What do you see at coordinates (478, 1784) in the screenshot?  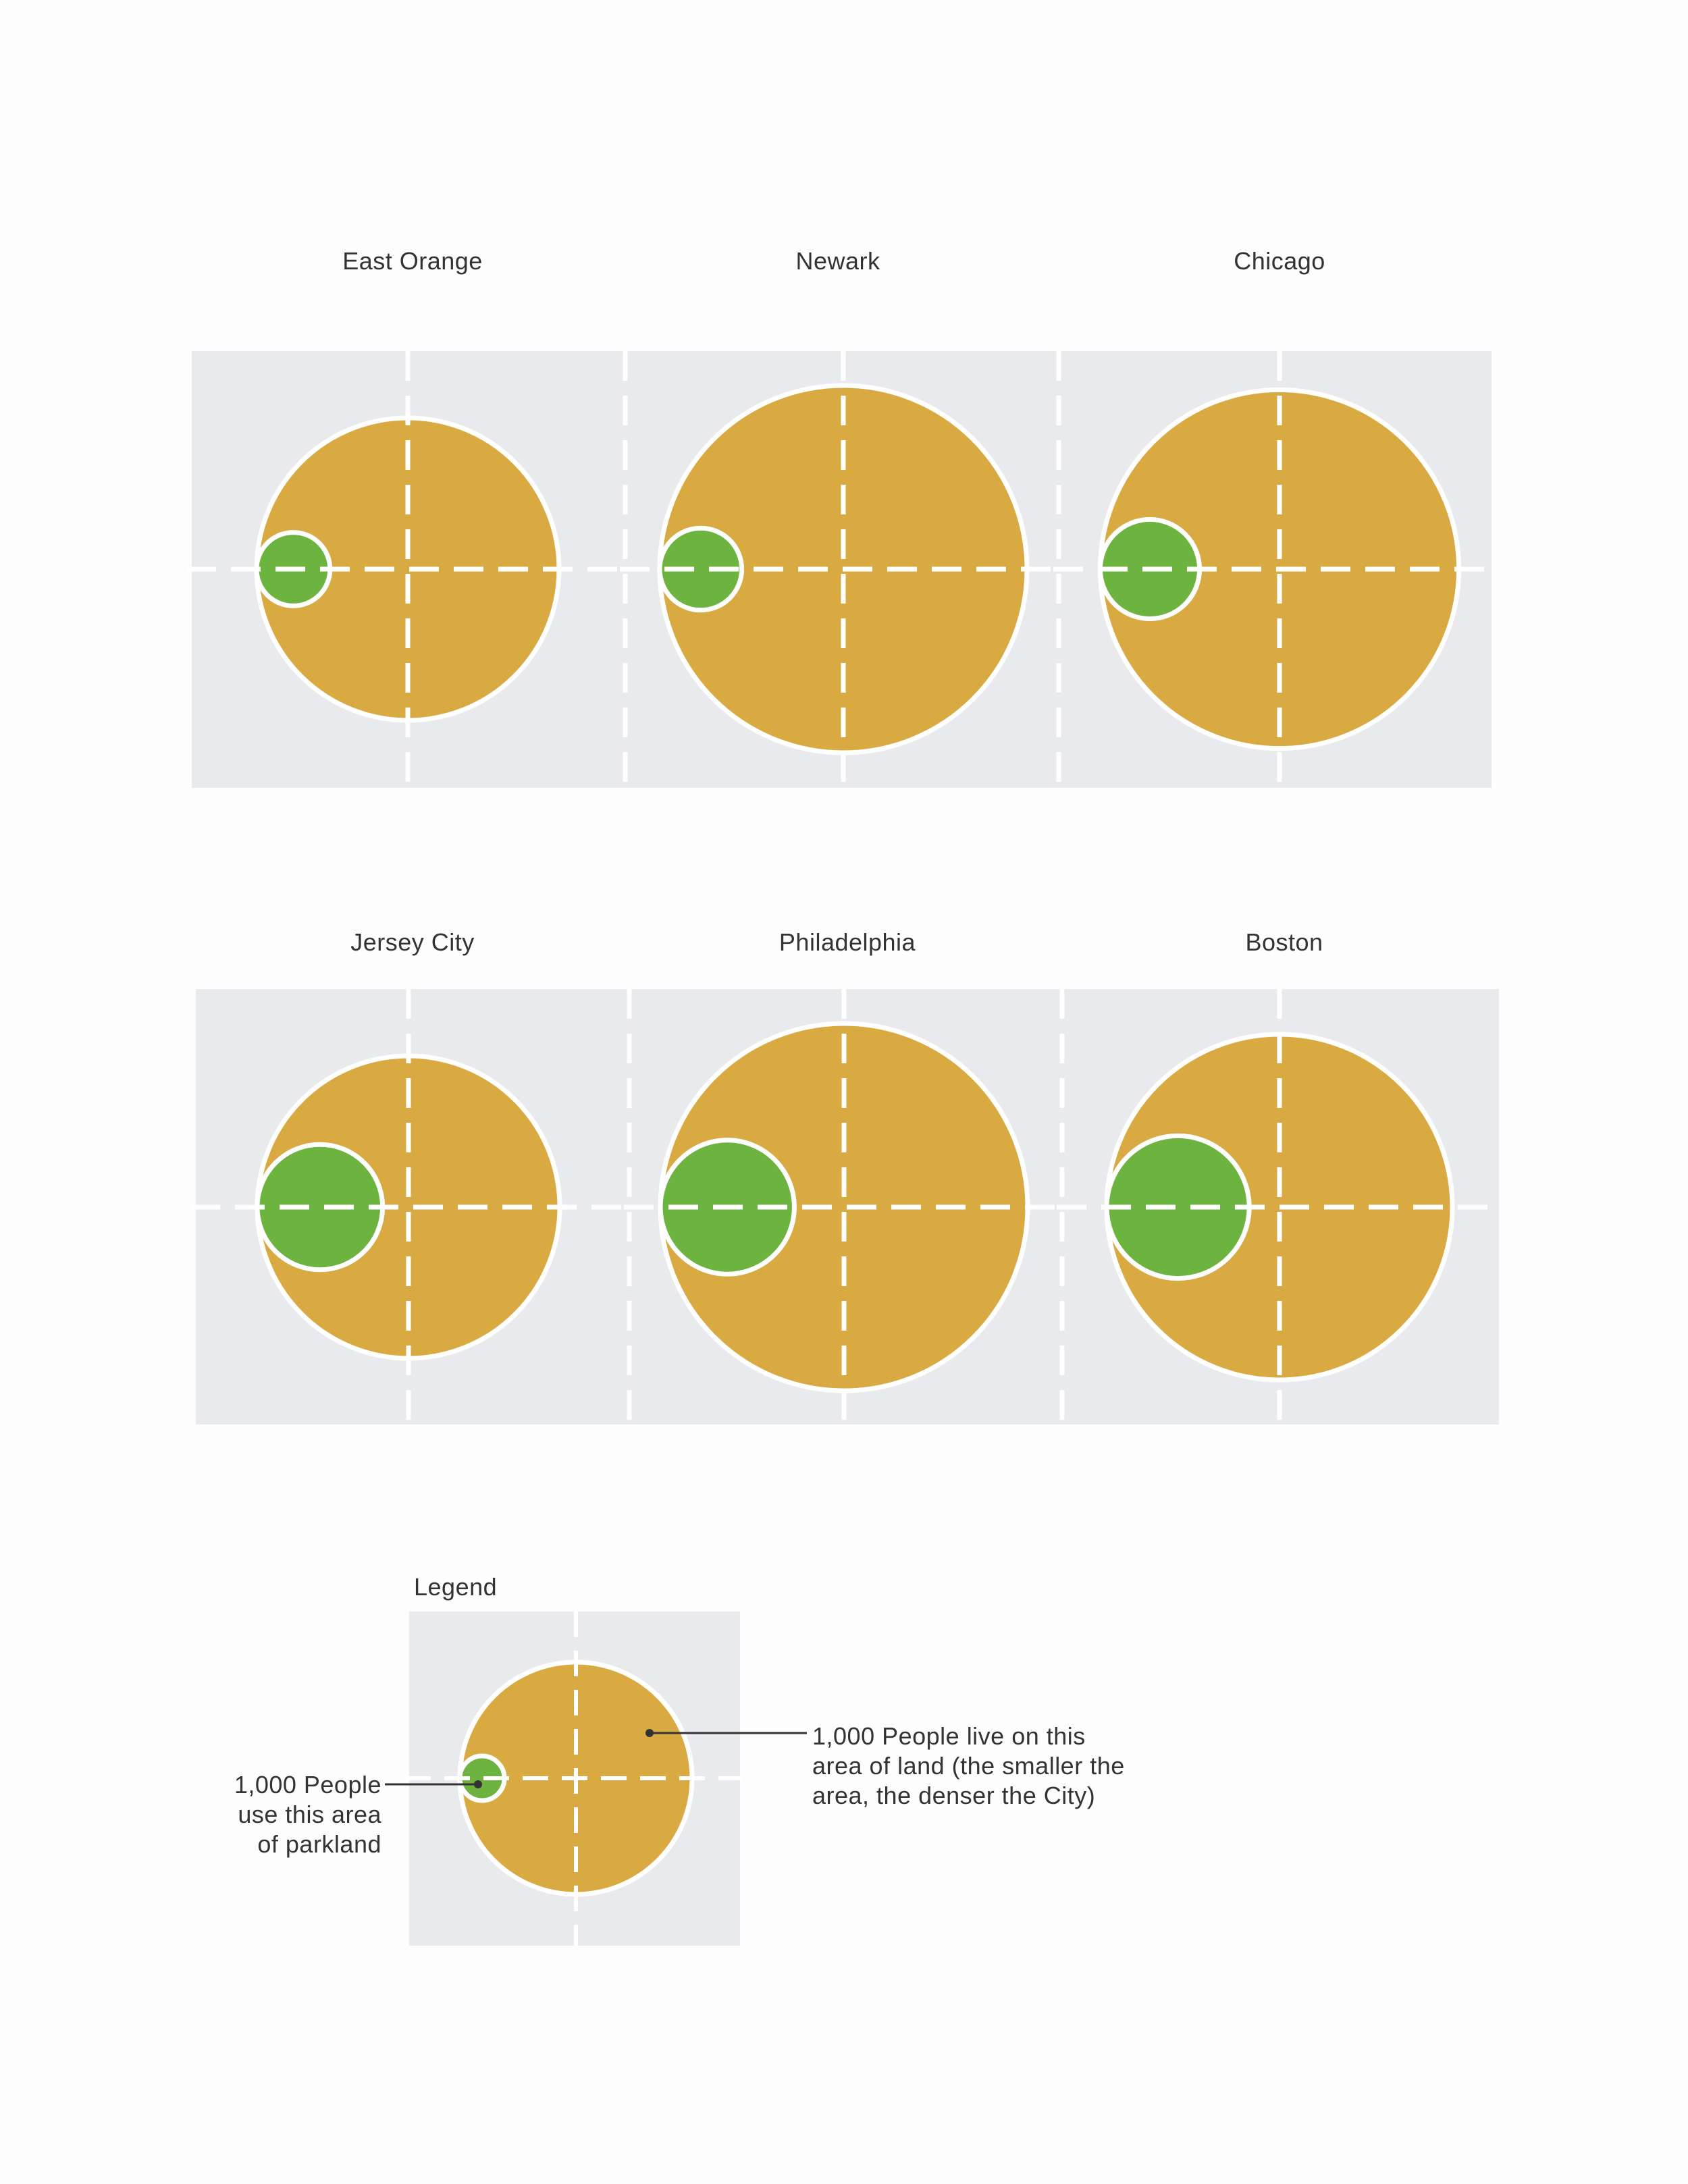 I see `legend-park-leader-dot` at bounding box center [478, 1784].